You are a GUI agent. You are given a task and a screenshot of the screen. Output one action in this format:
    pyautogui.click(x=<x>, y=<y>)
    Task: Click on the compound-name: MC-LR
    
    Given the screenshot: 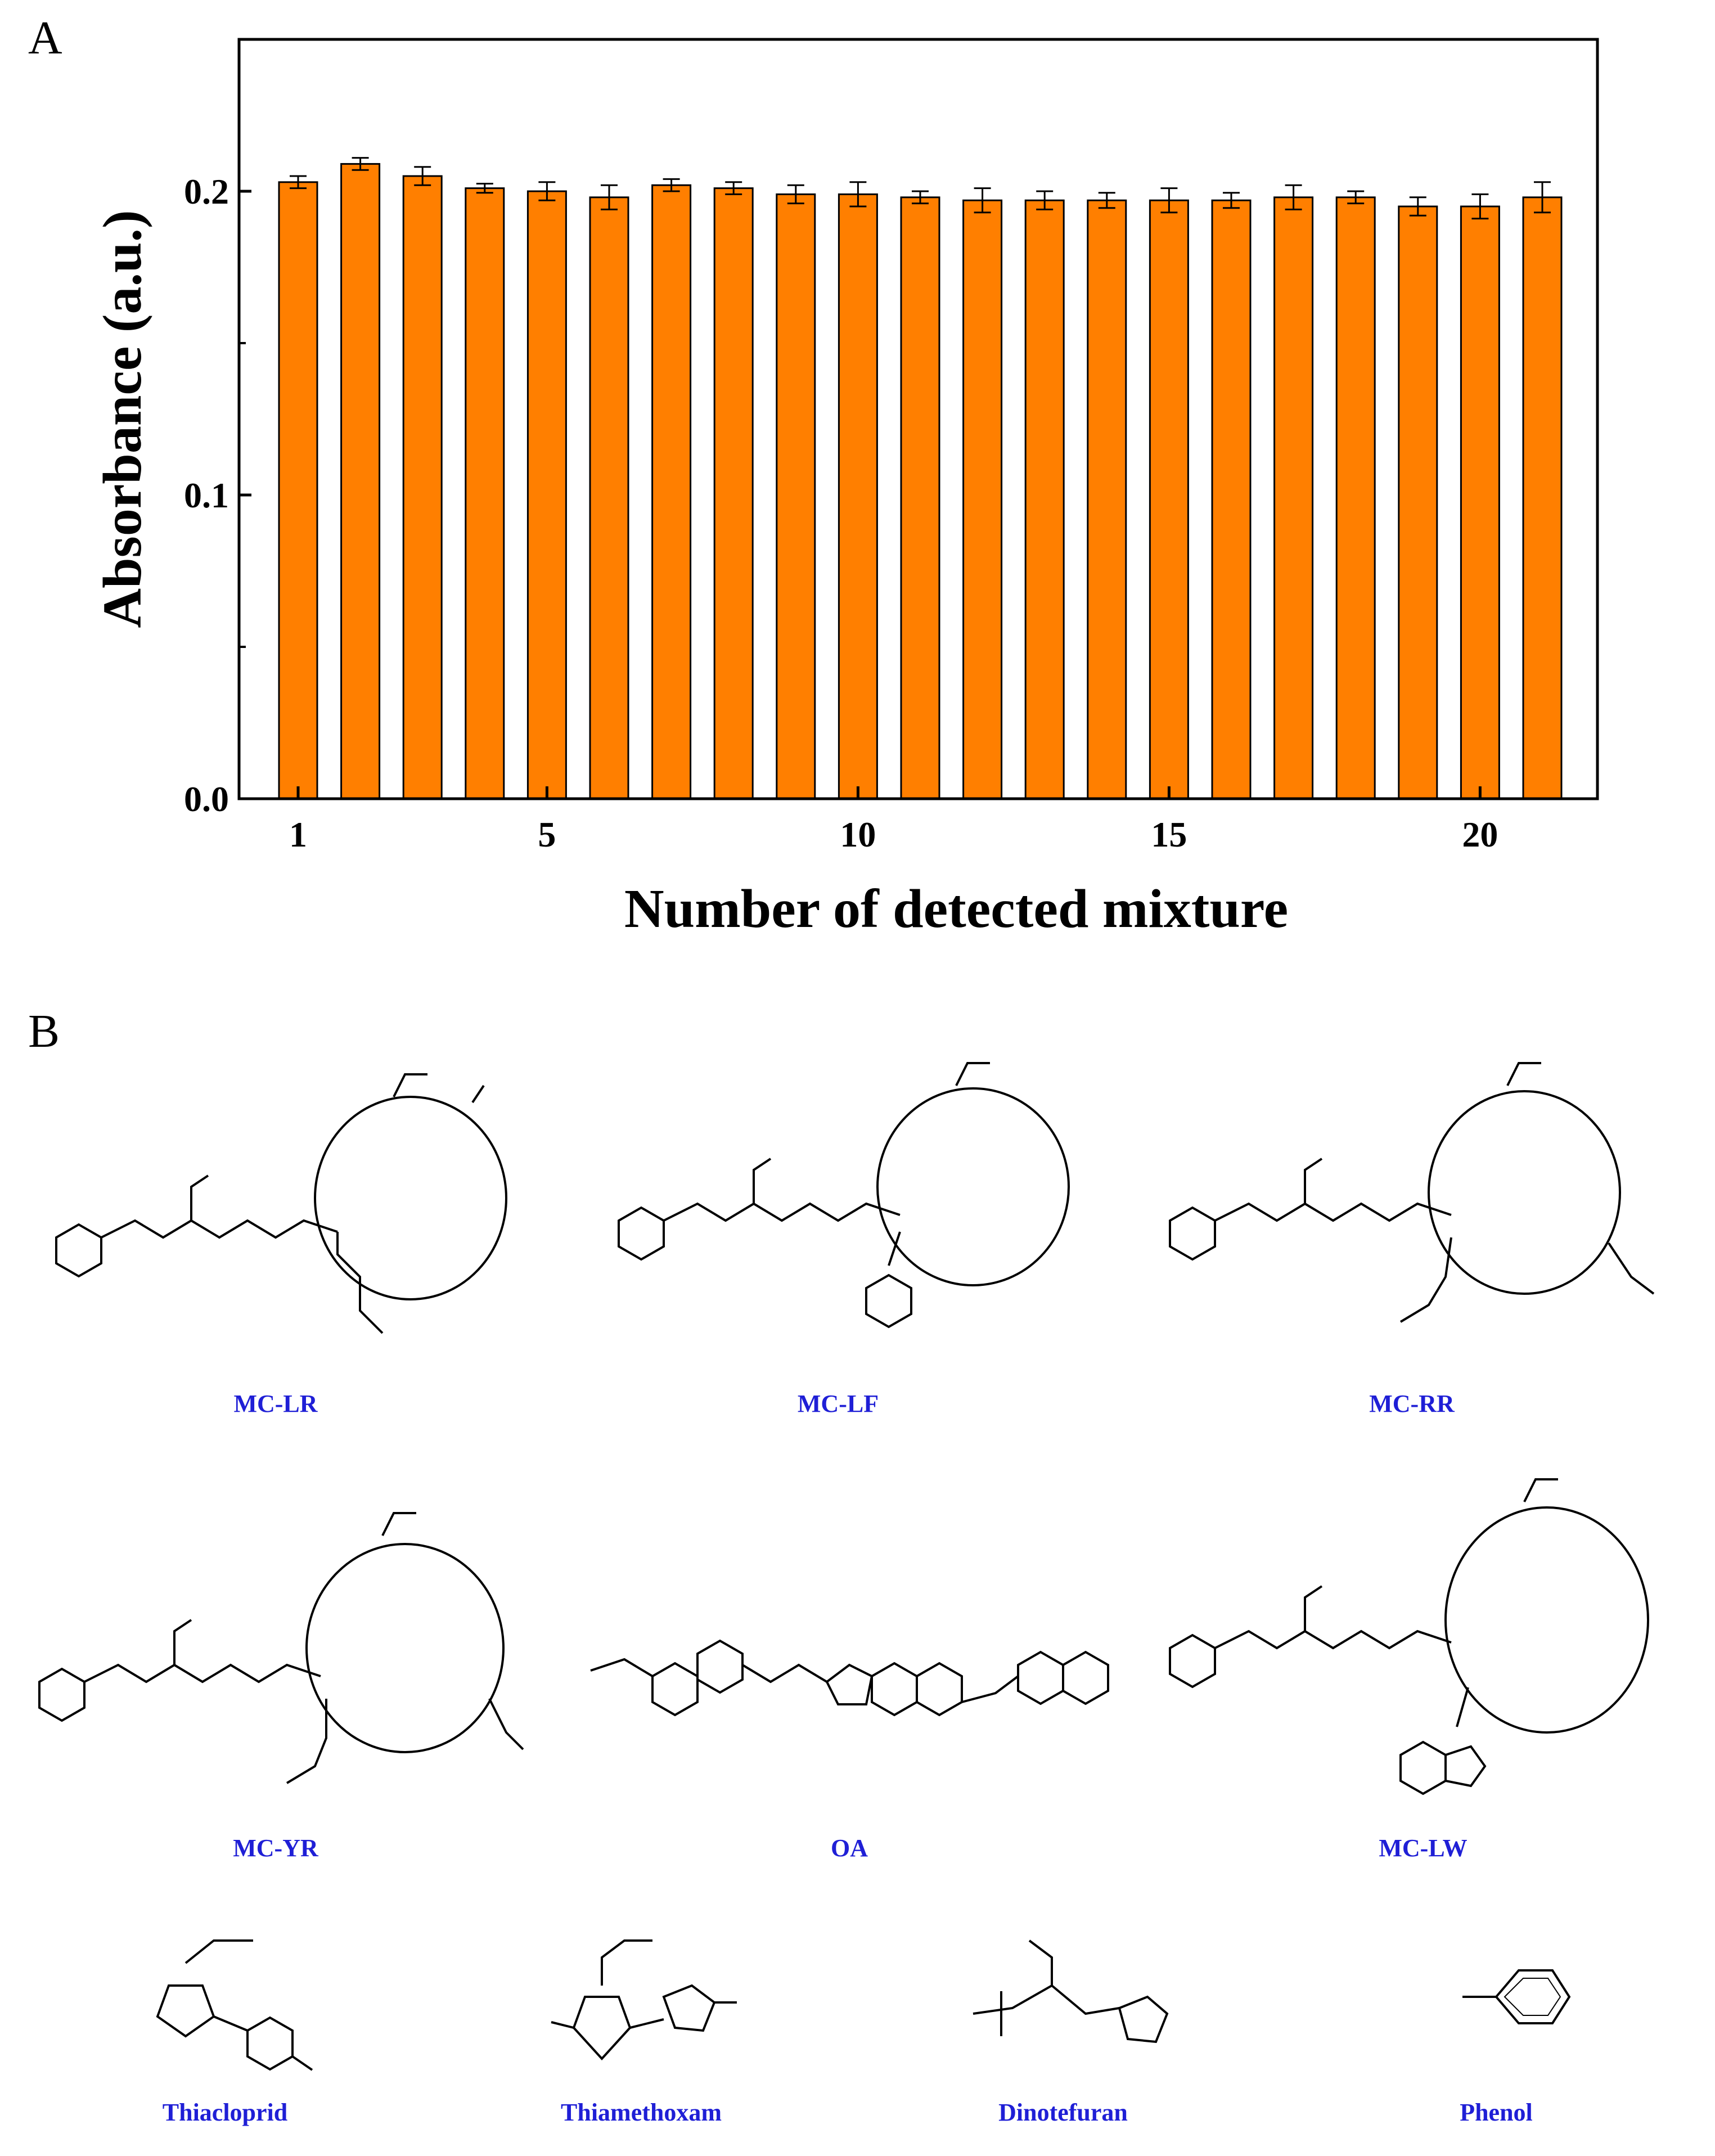 What is the action you would take?
    pyautogui.click(x=276, y=1403)
    